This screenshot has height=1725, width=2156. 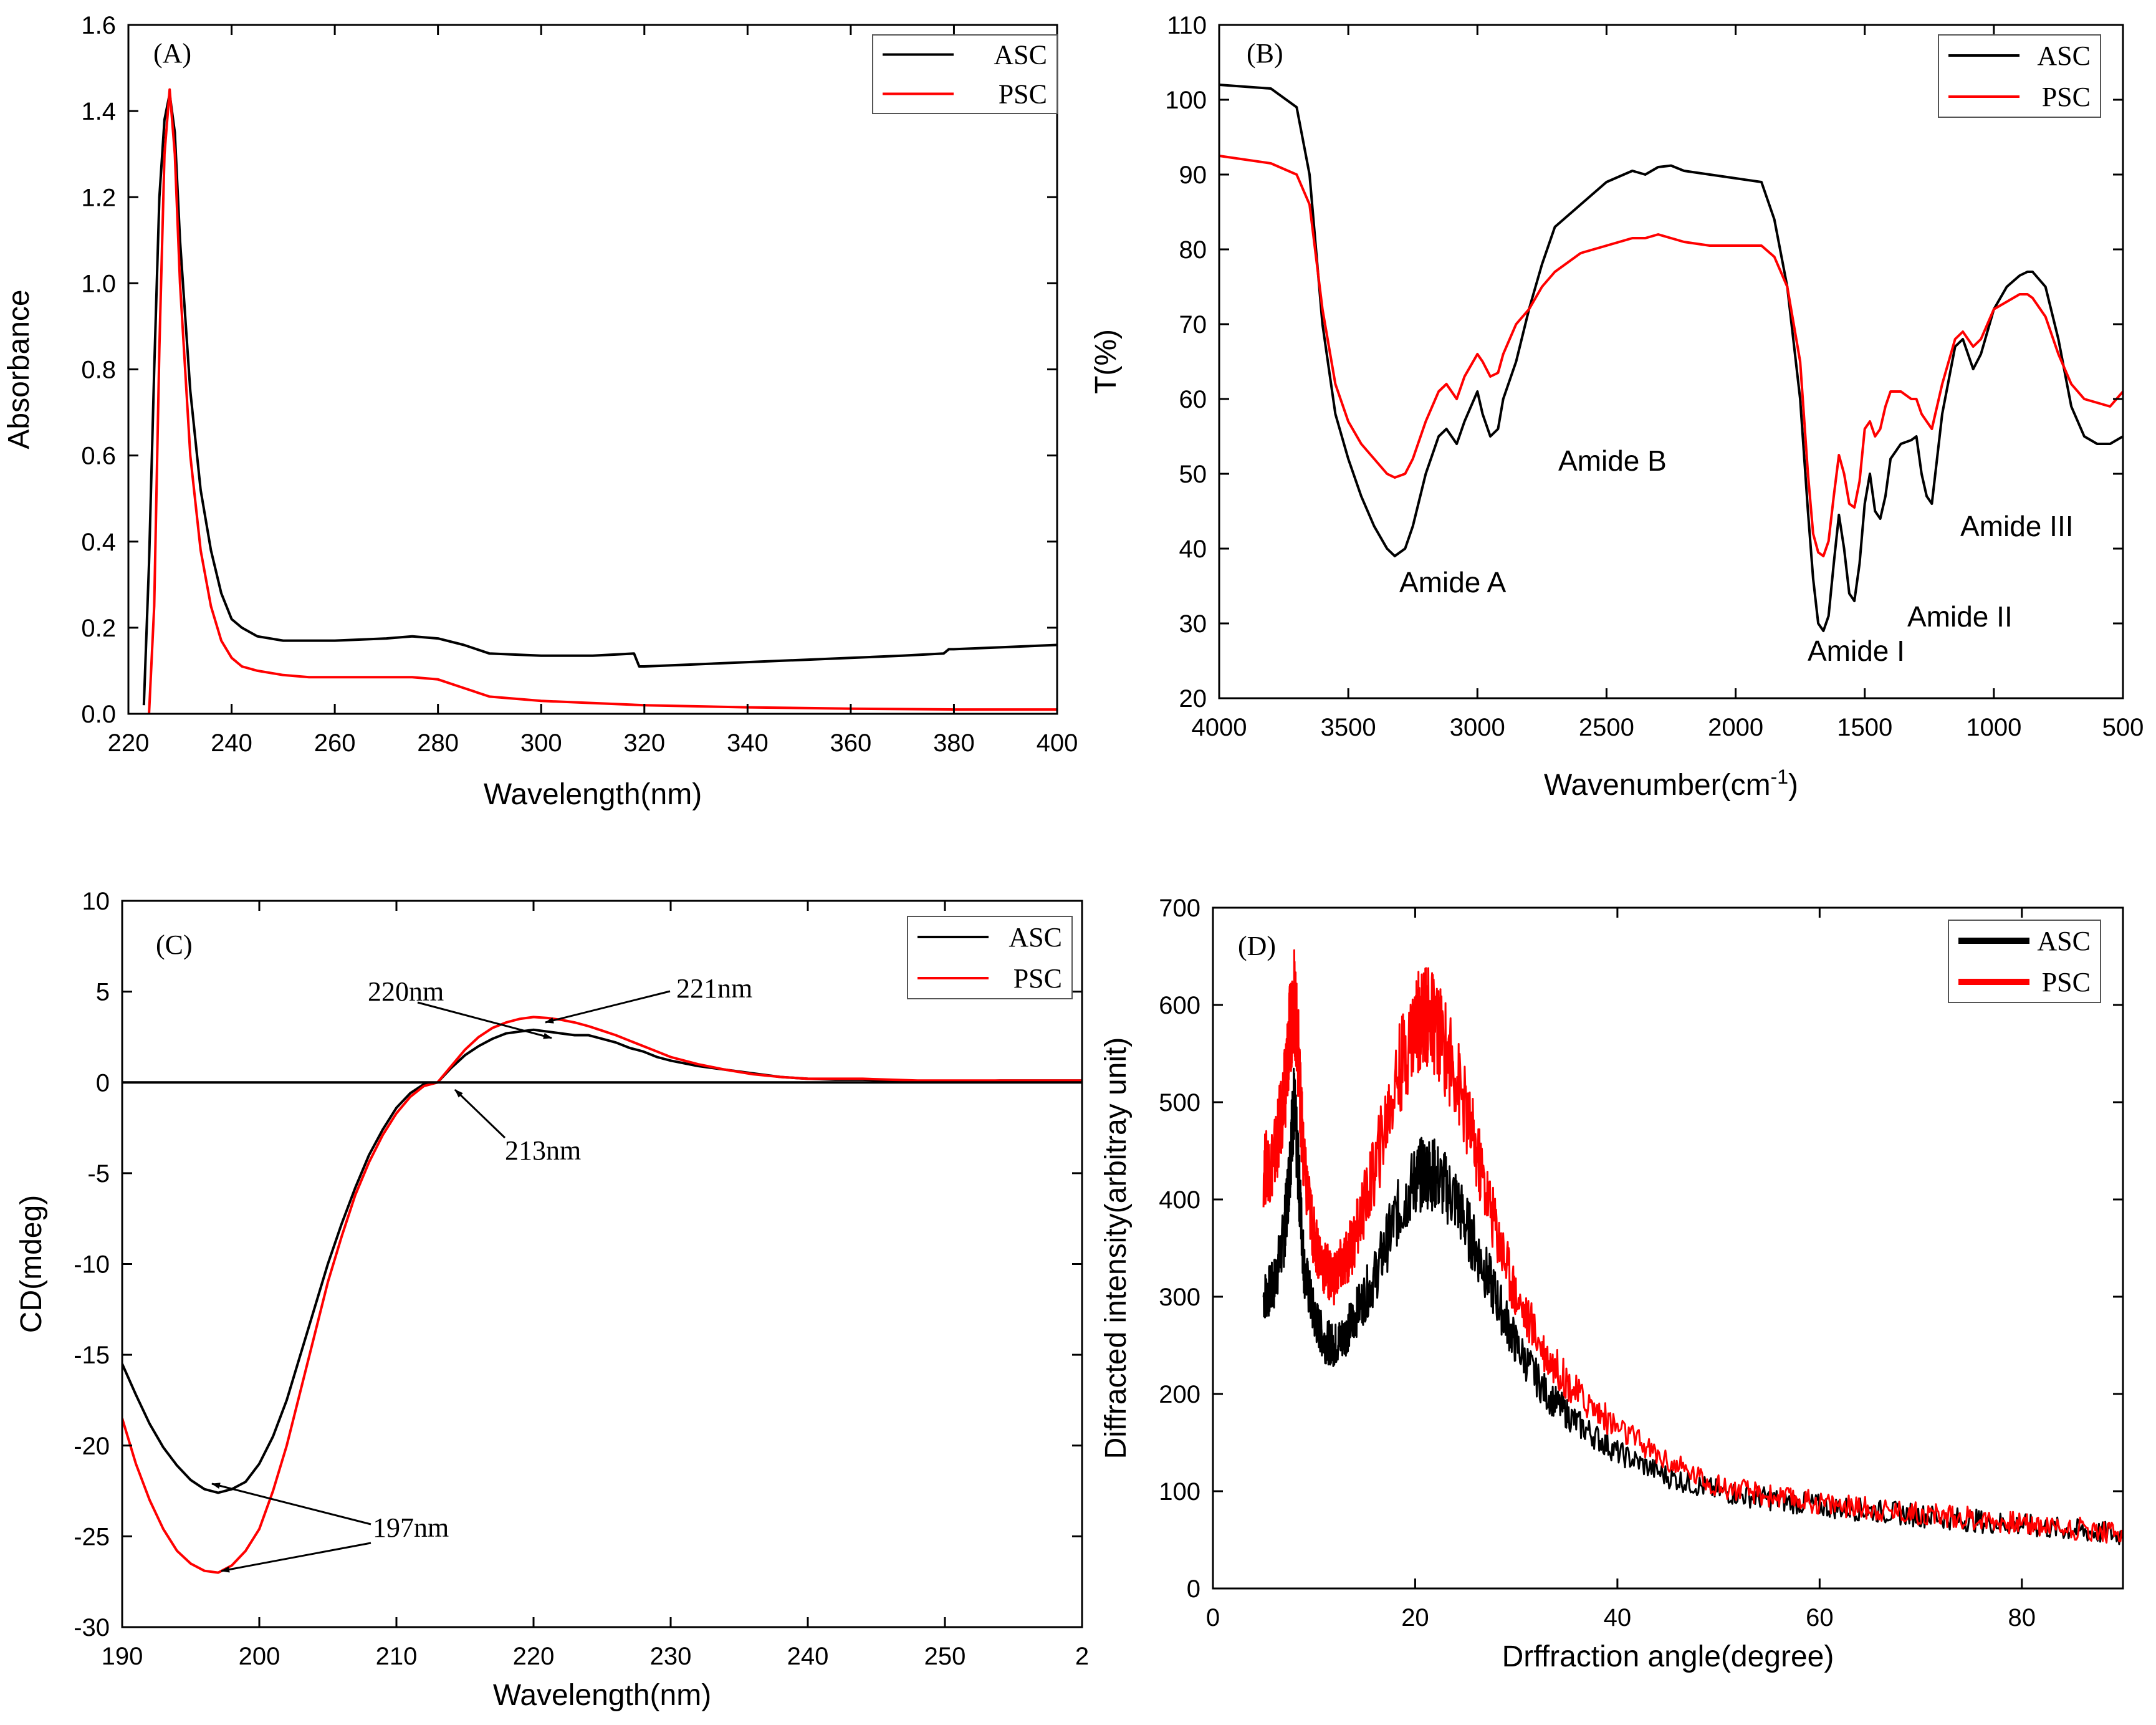 I want to click on y-tick-label: -30, so click(x=92, y=1627).